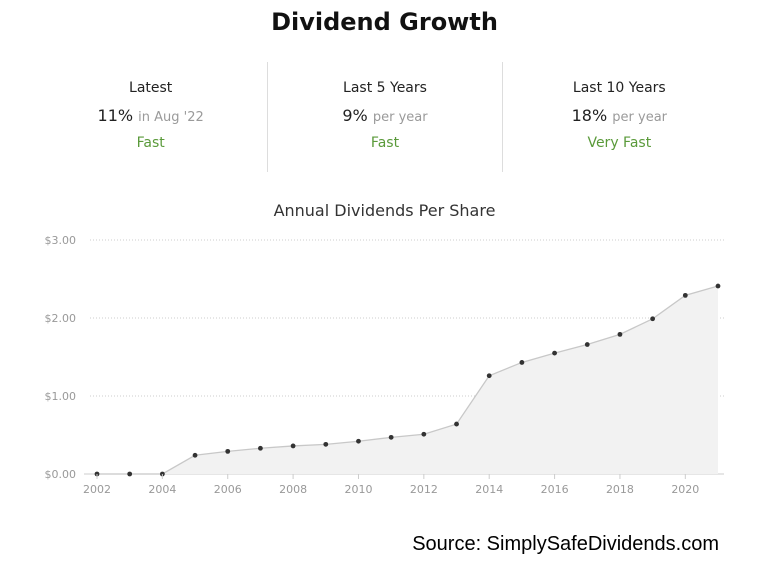 This screenshot has height=582, width=769. Describe the element at coordinates (358, 489) in the screenshot. I see `x-tick-label: 2010` at that location.